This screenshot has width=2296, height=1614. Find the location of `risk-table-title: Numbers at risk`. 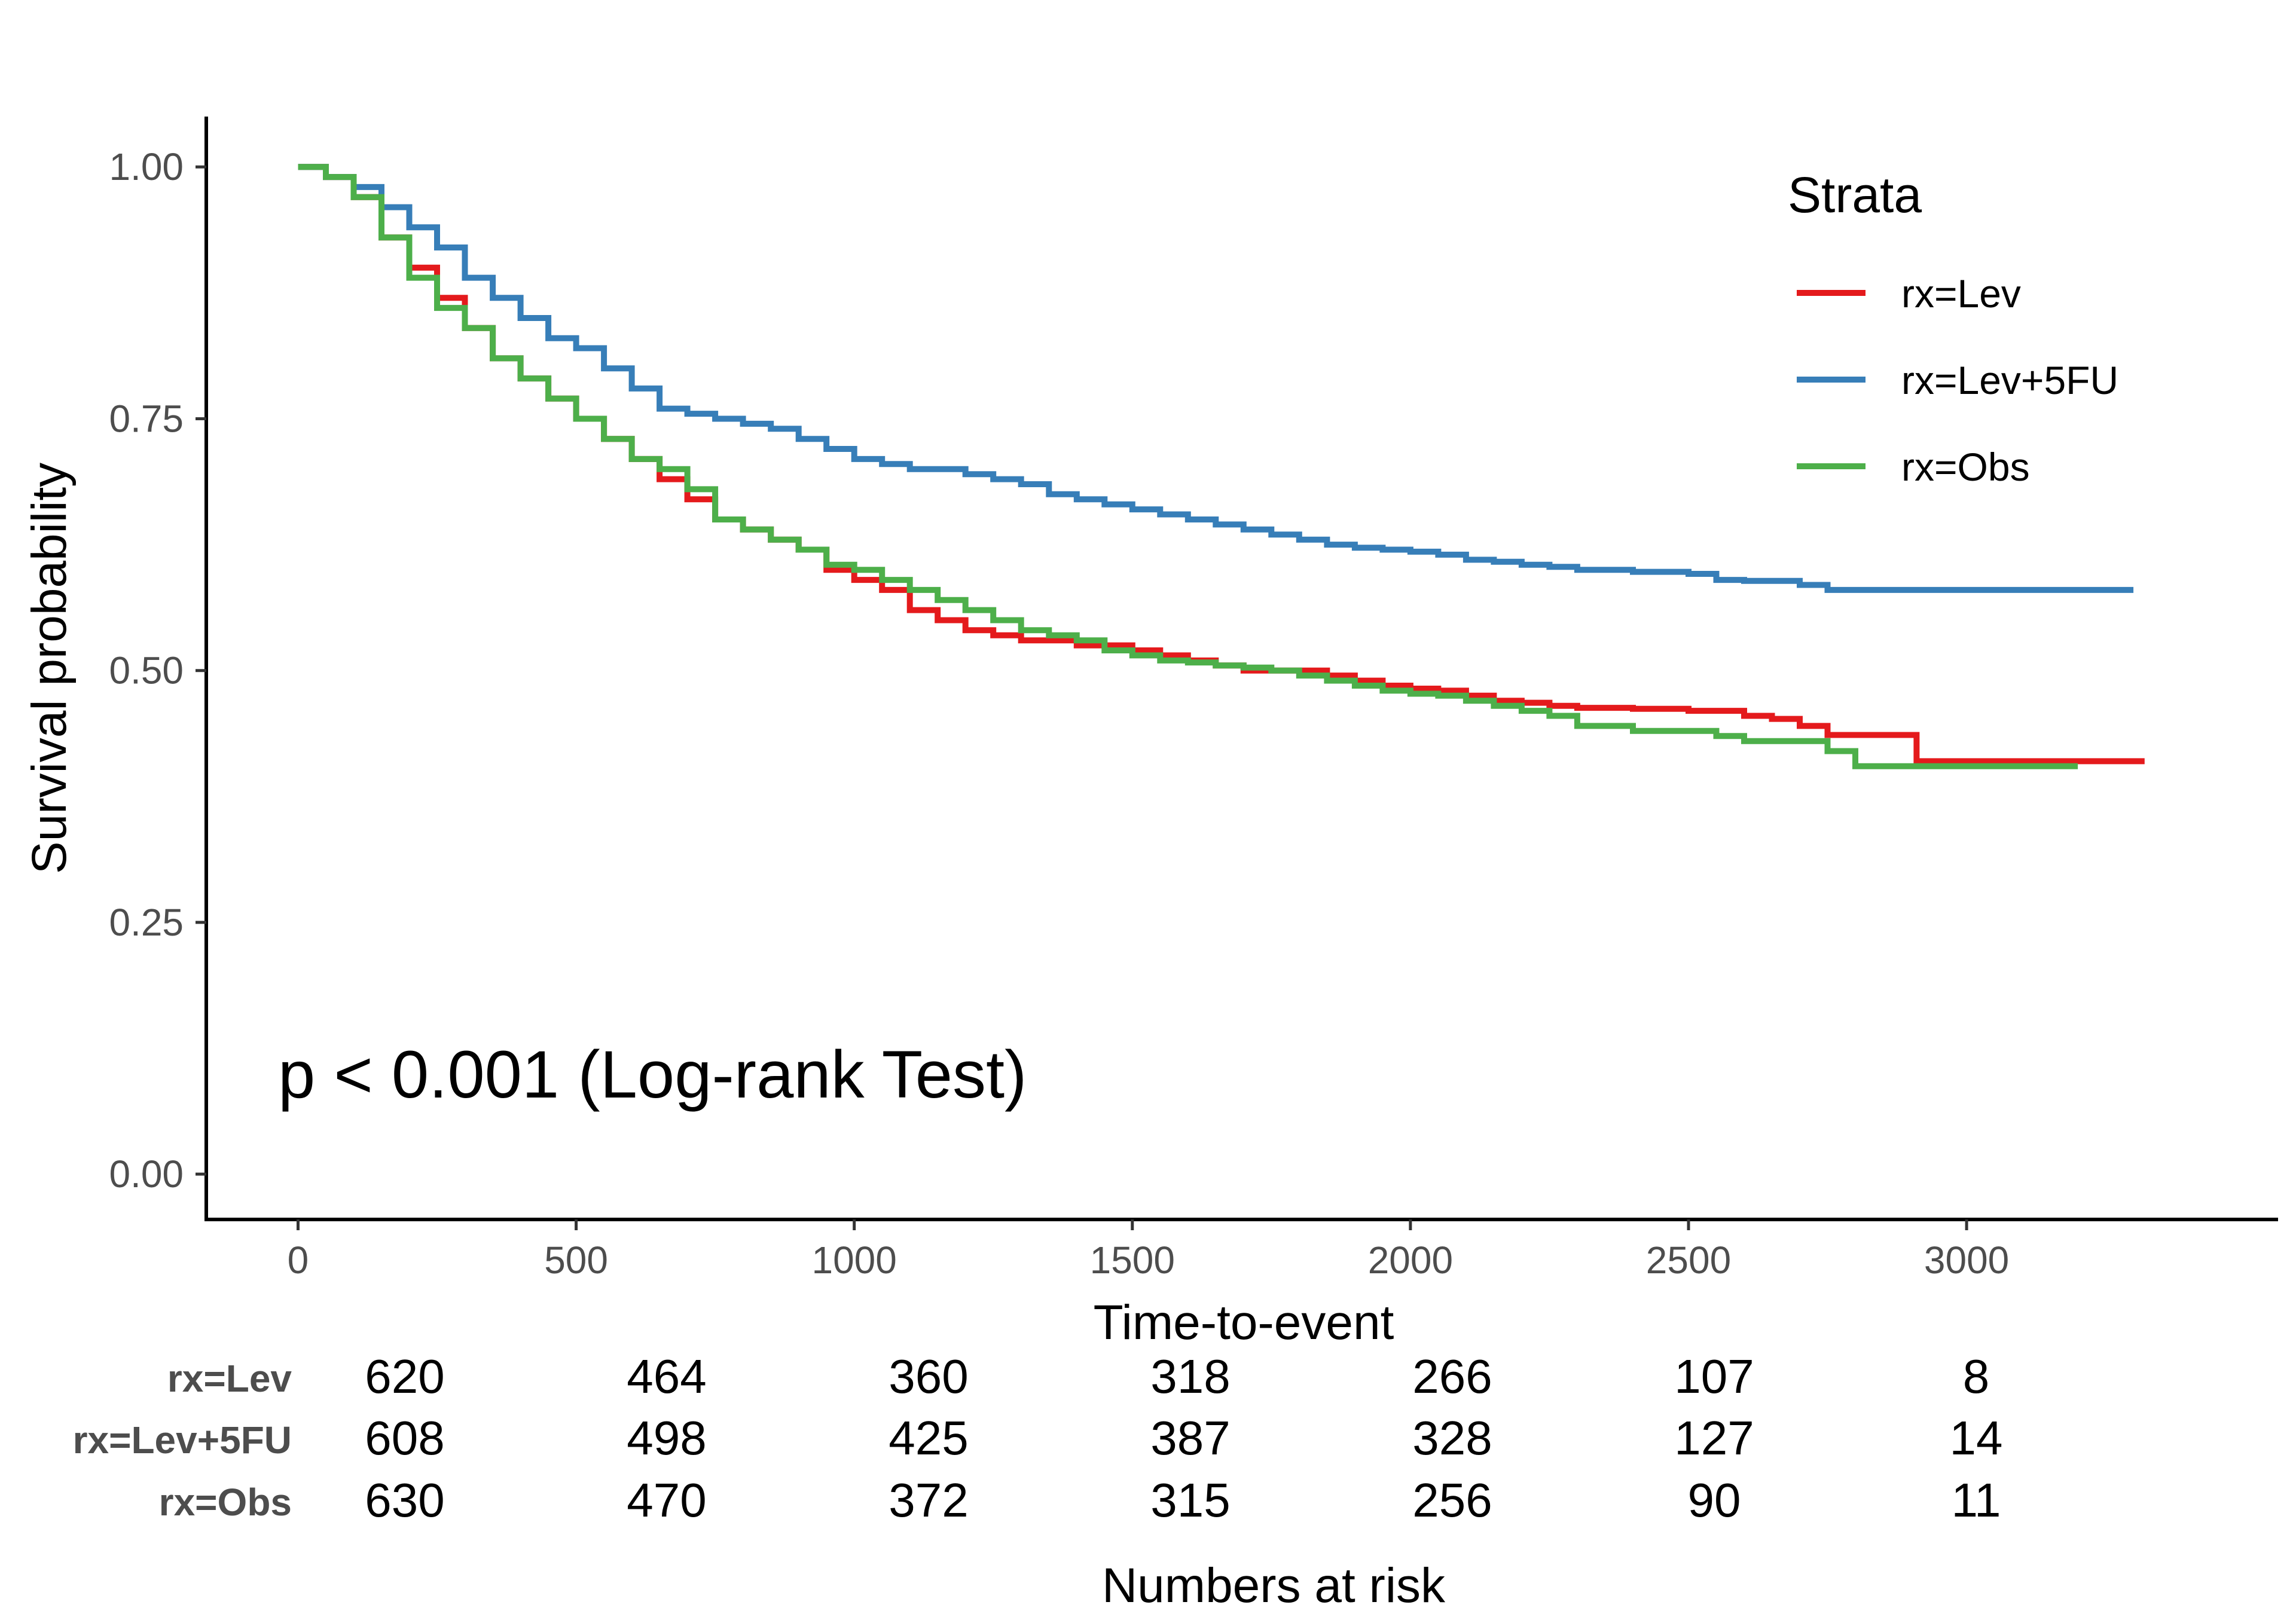

risk-table-title: Numbers at risk is located at coordinates (1274, 1585).